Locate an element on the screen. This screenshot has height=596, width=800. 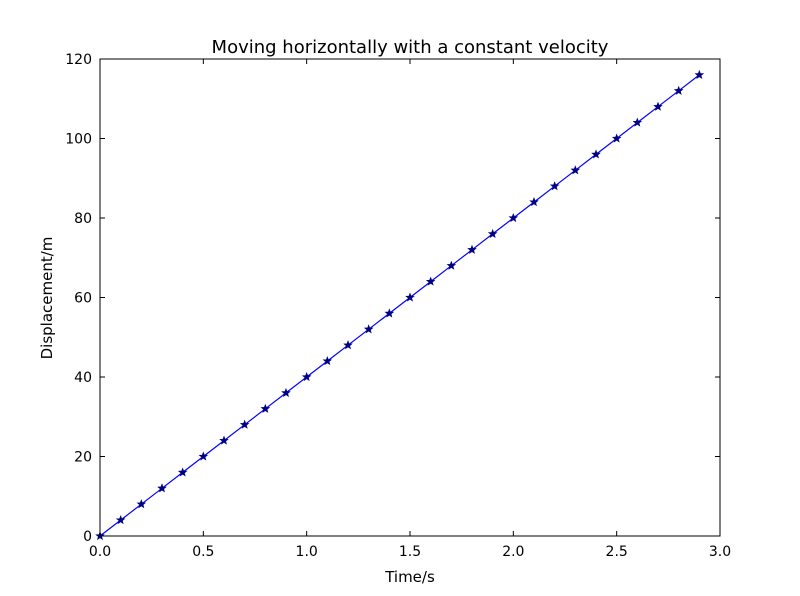
y-tick-label: 80 is located at coordinates (83, 219).